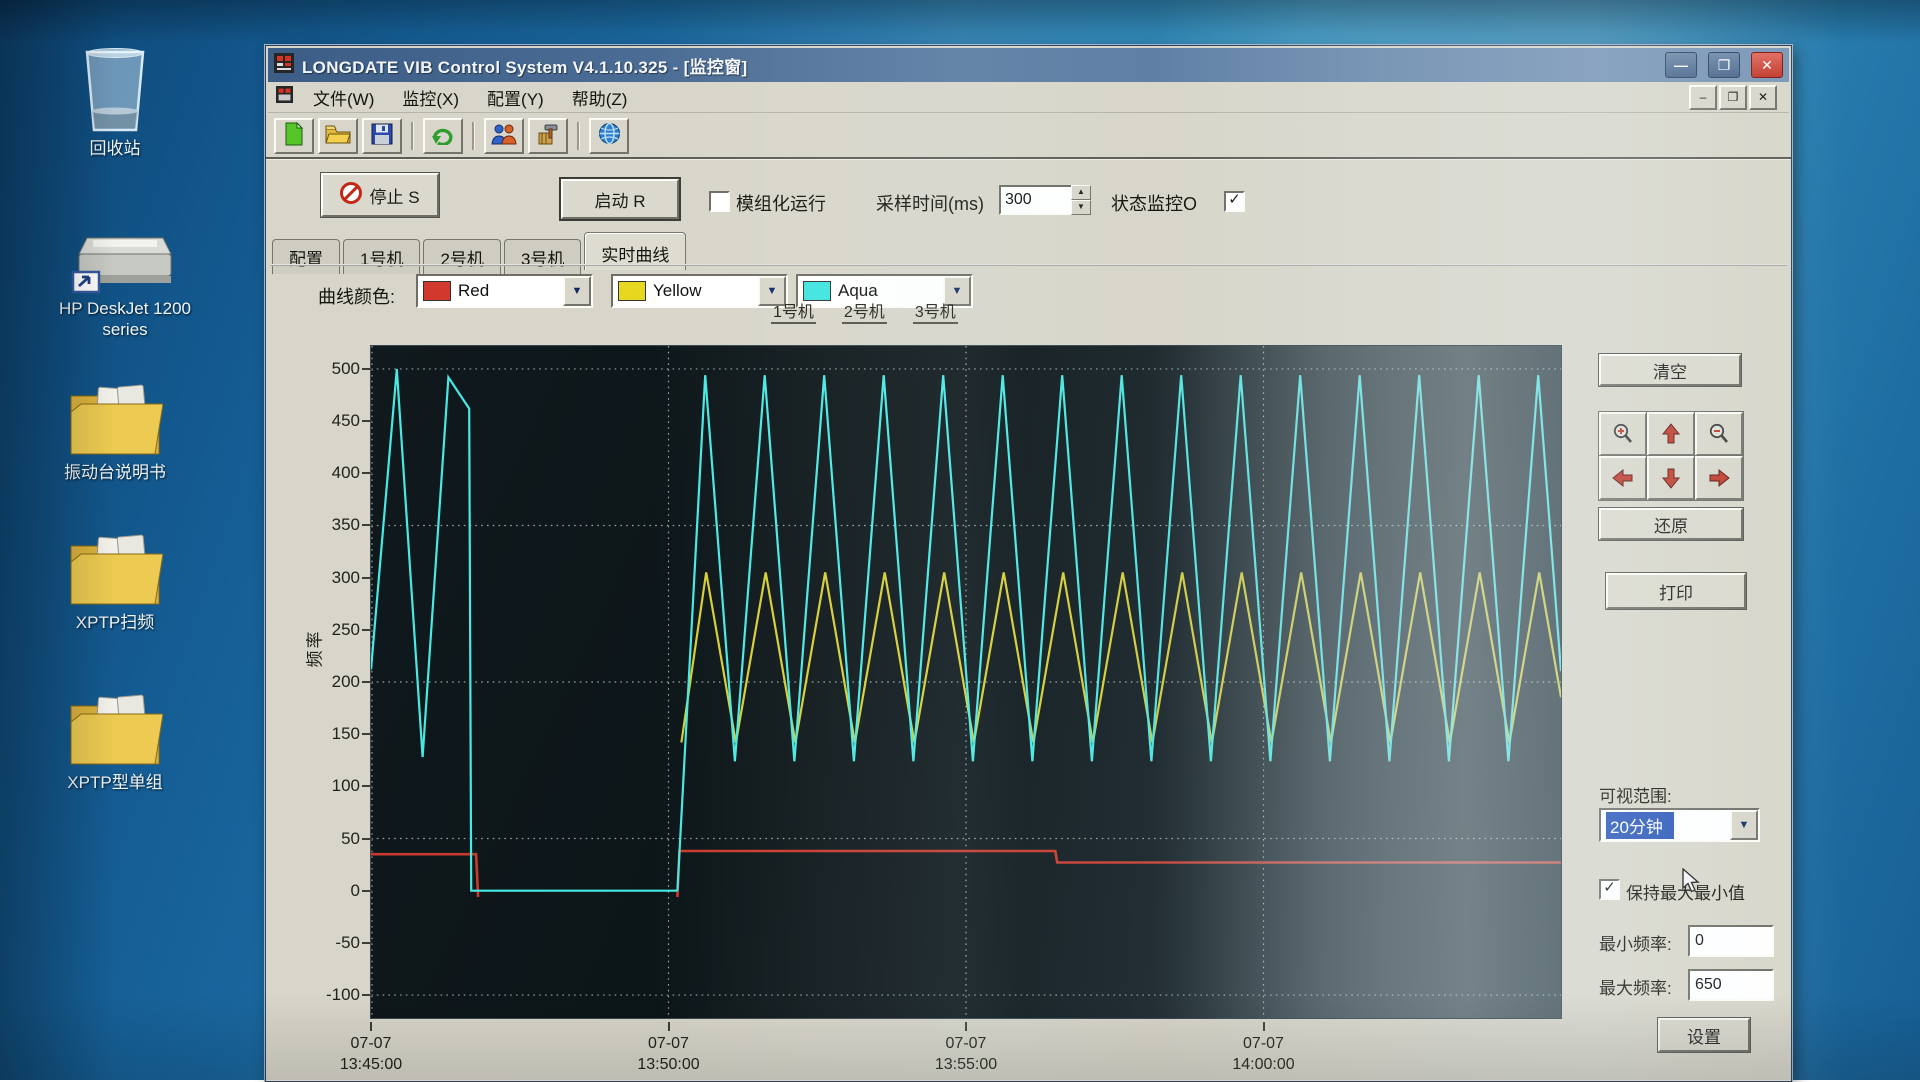 This screenshot has height=1082, width=1920. I want to click on visible-range-dropdown: 20分钟 ▼, so click(1679, 825).